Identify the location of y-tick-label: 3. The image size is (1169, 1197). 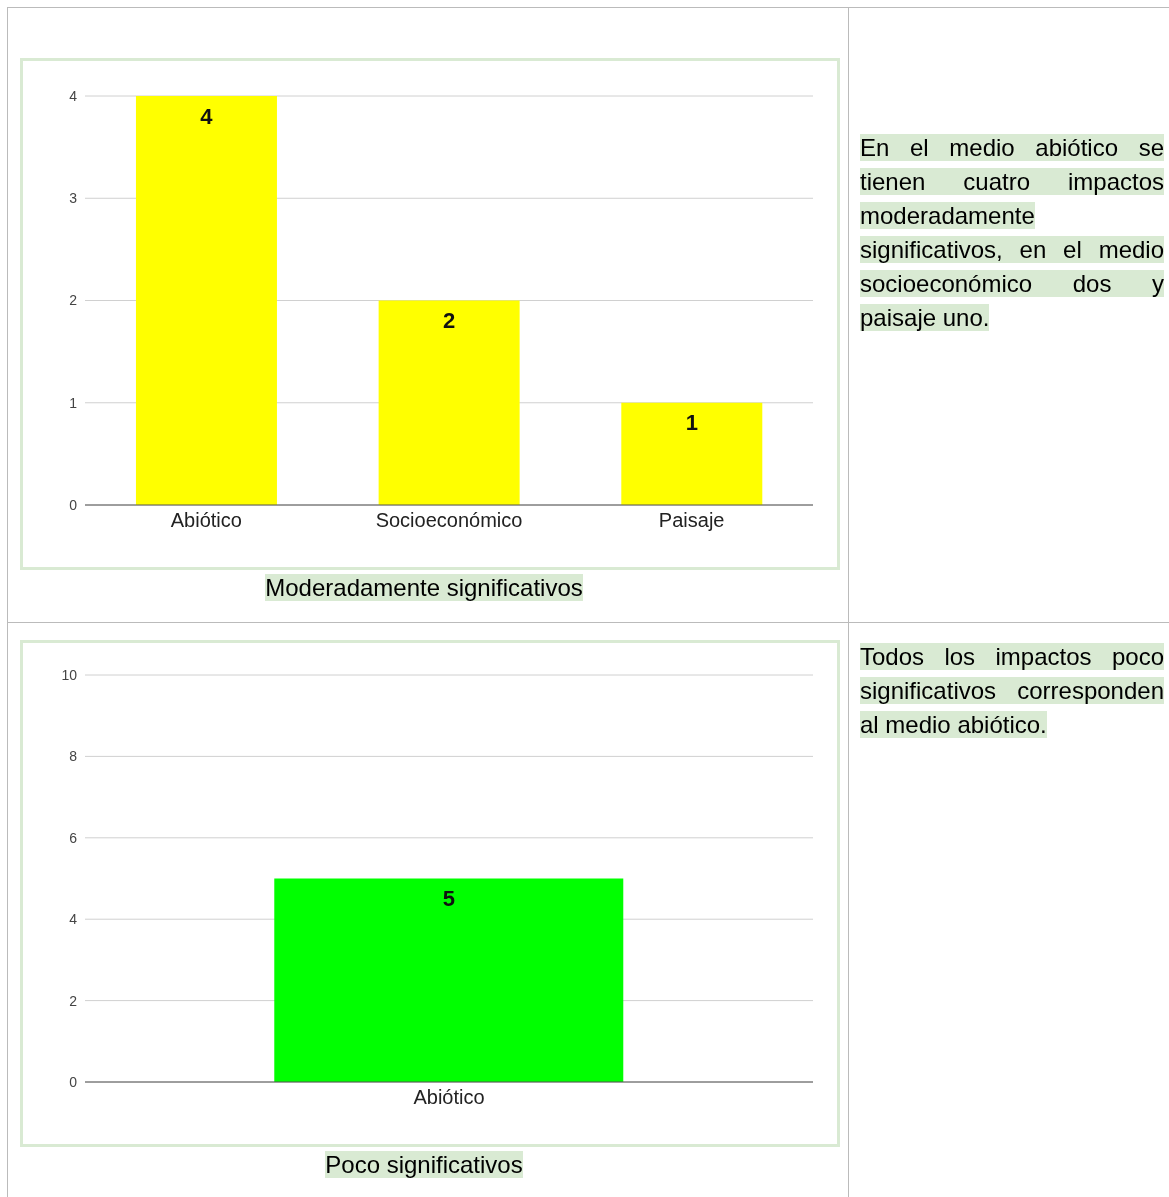
(73, 198).